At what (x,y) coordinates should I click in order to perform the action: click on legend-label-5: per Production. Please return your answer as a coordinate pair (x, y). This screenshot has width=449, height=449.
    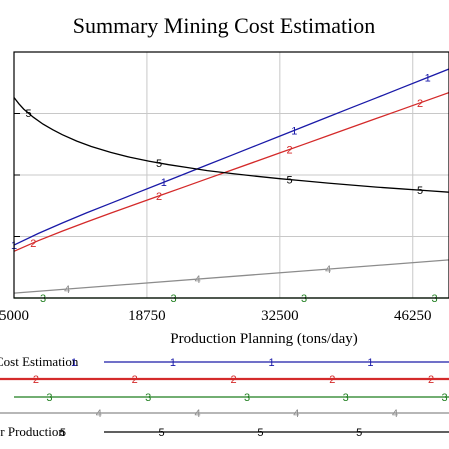
    Looking at the image, I should click on (32, 431).